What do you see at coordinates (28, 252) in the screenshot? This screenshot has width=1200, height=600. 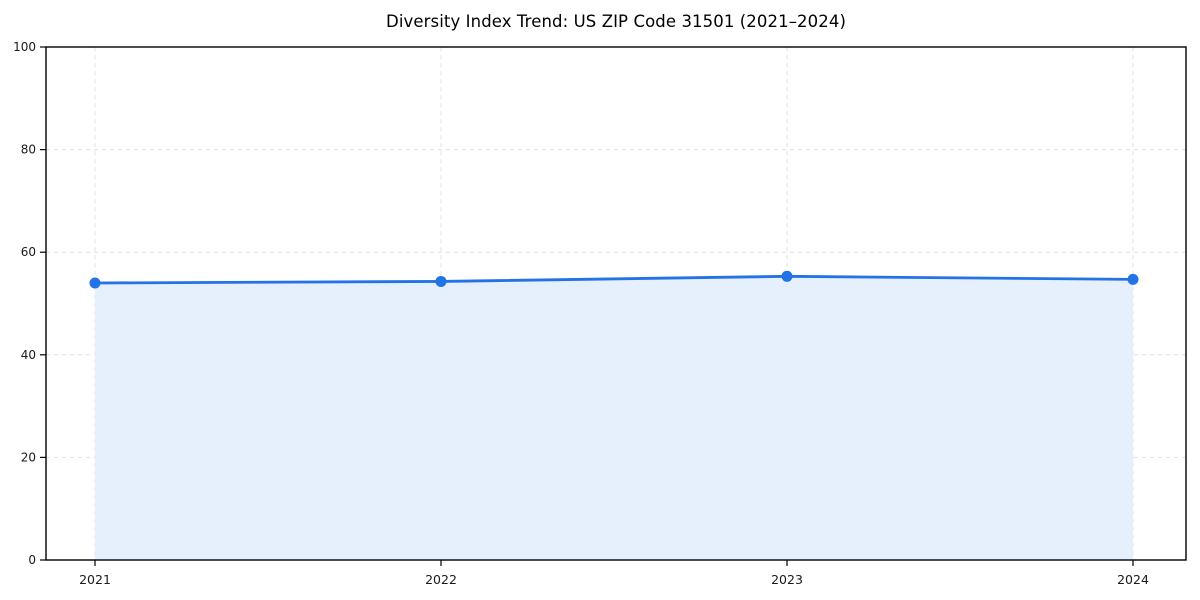 I see `y-tick-label: 60` at bounding box center [28, 252].